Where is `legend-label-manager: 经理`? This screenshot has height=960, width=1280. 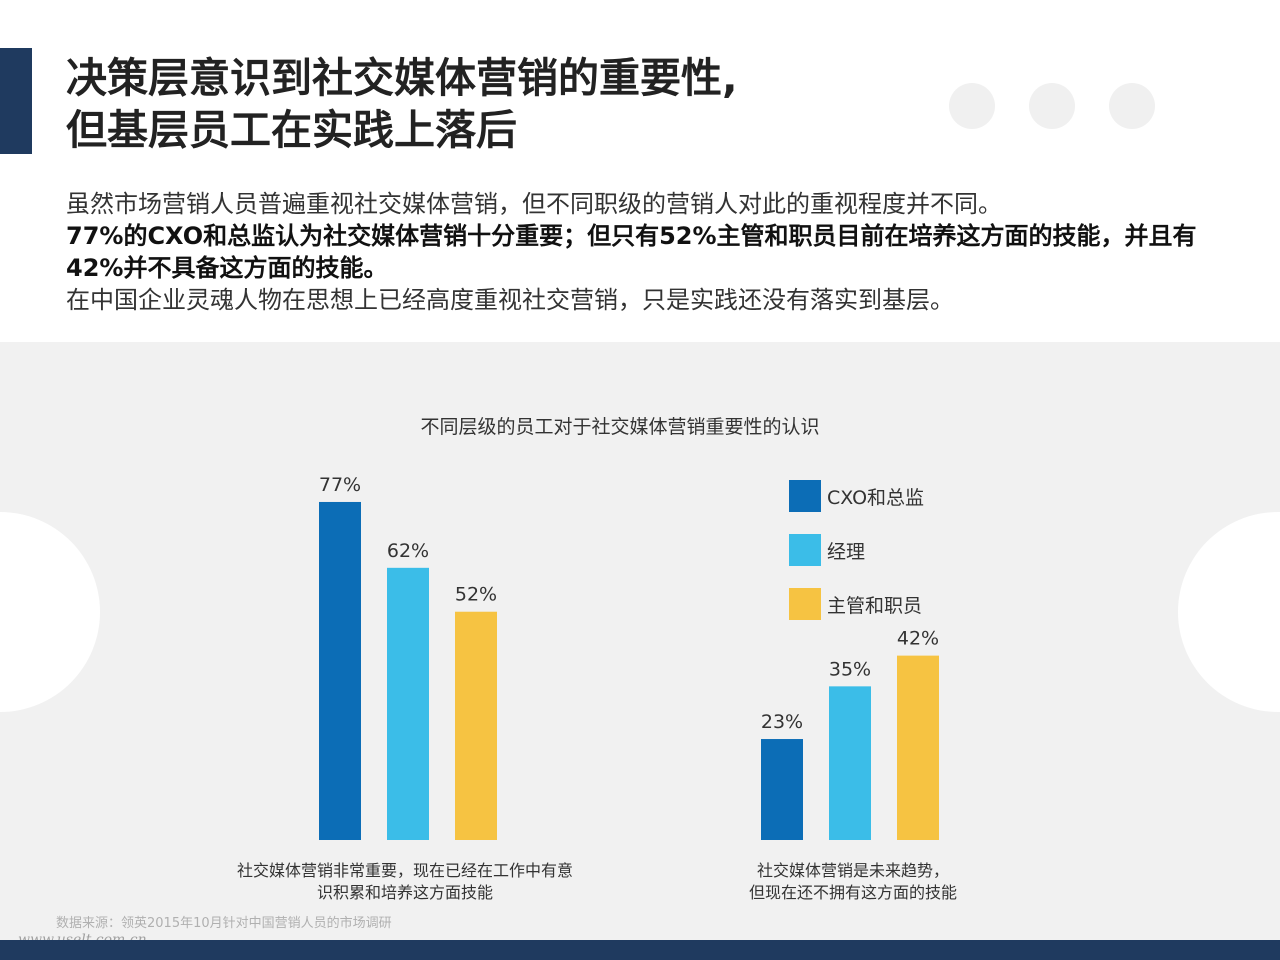 legend-label-manager: 经理 is located at coordinates (846, 552).